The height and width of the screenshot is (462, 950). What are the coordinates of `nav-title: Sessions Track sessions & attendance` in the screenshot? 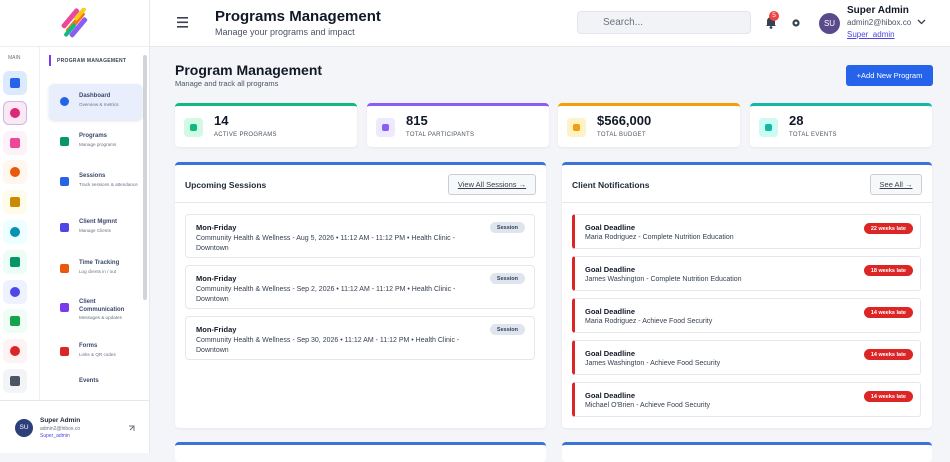 It's located at (108, 180).